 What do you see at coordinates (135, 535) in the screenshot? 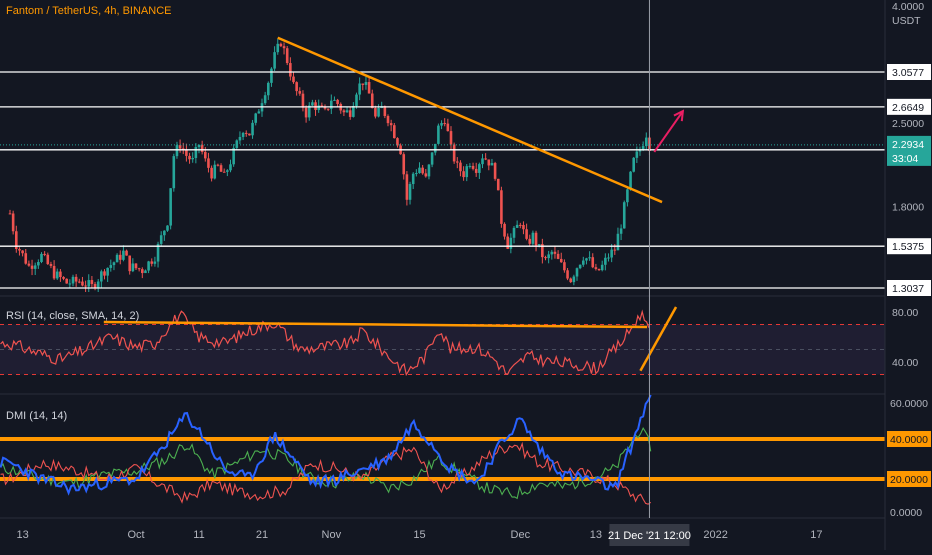
I see `time-axis-tick: Oct` at bounding box center [135, 535].